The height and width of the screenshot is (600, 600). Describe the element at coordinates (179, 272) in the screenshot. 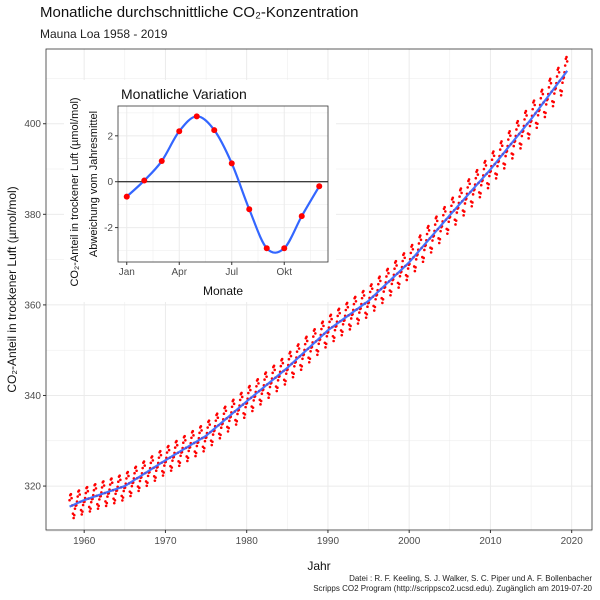

I see `inset-x-tick-label: Apr` at that location.